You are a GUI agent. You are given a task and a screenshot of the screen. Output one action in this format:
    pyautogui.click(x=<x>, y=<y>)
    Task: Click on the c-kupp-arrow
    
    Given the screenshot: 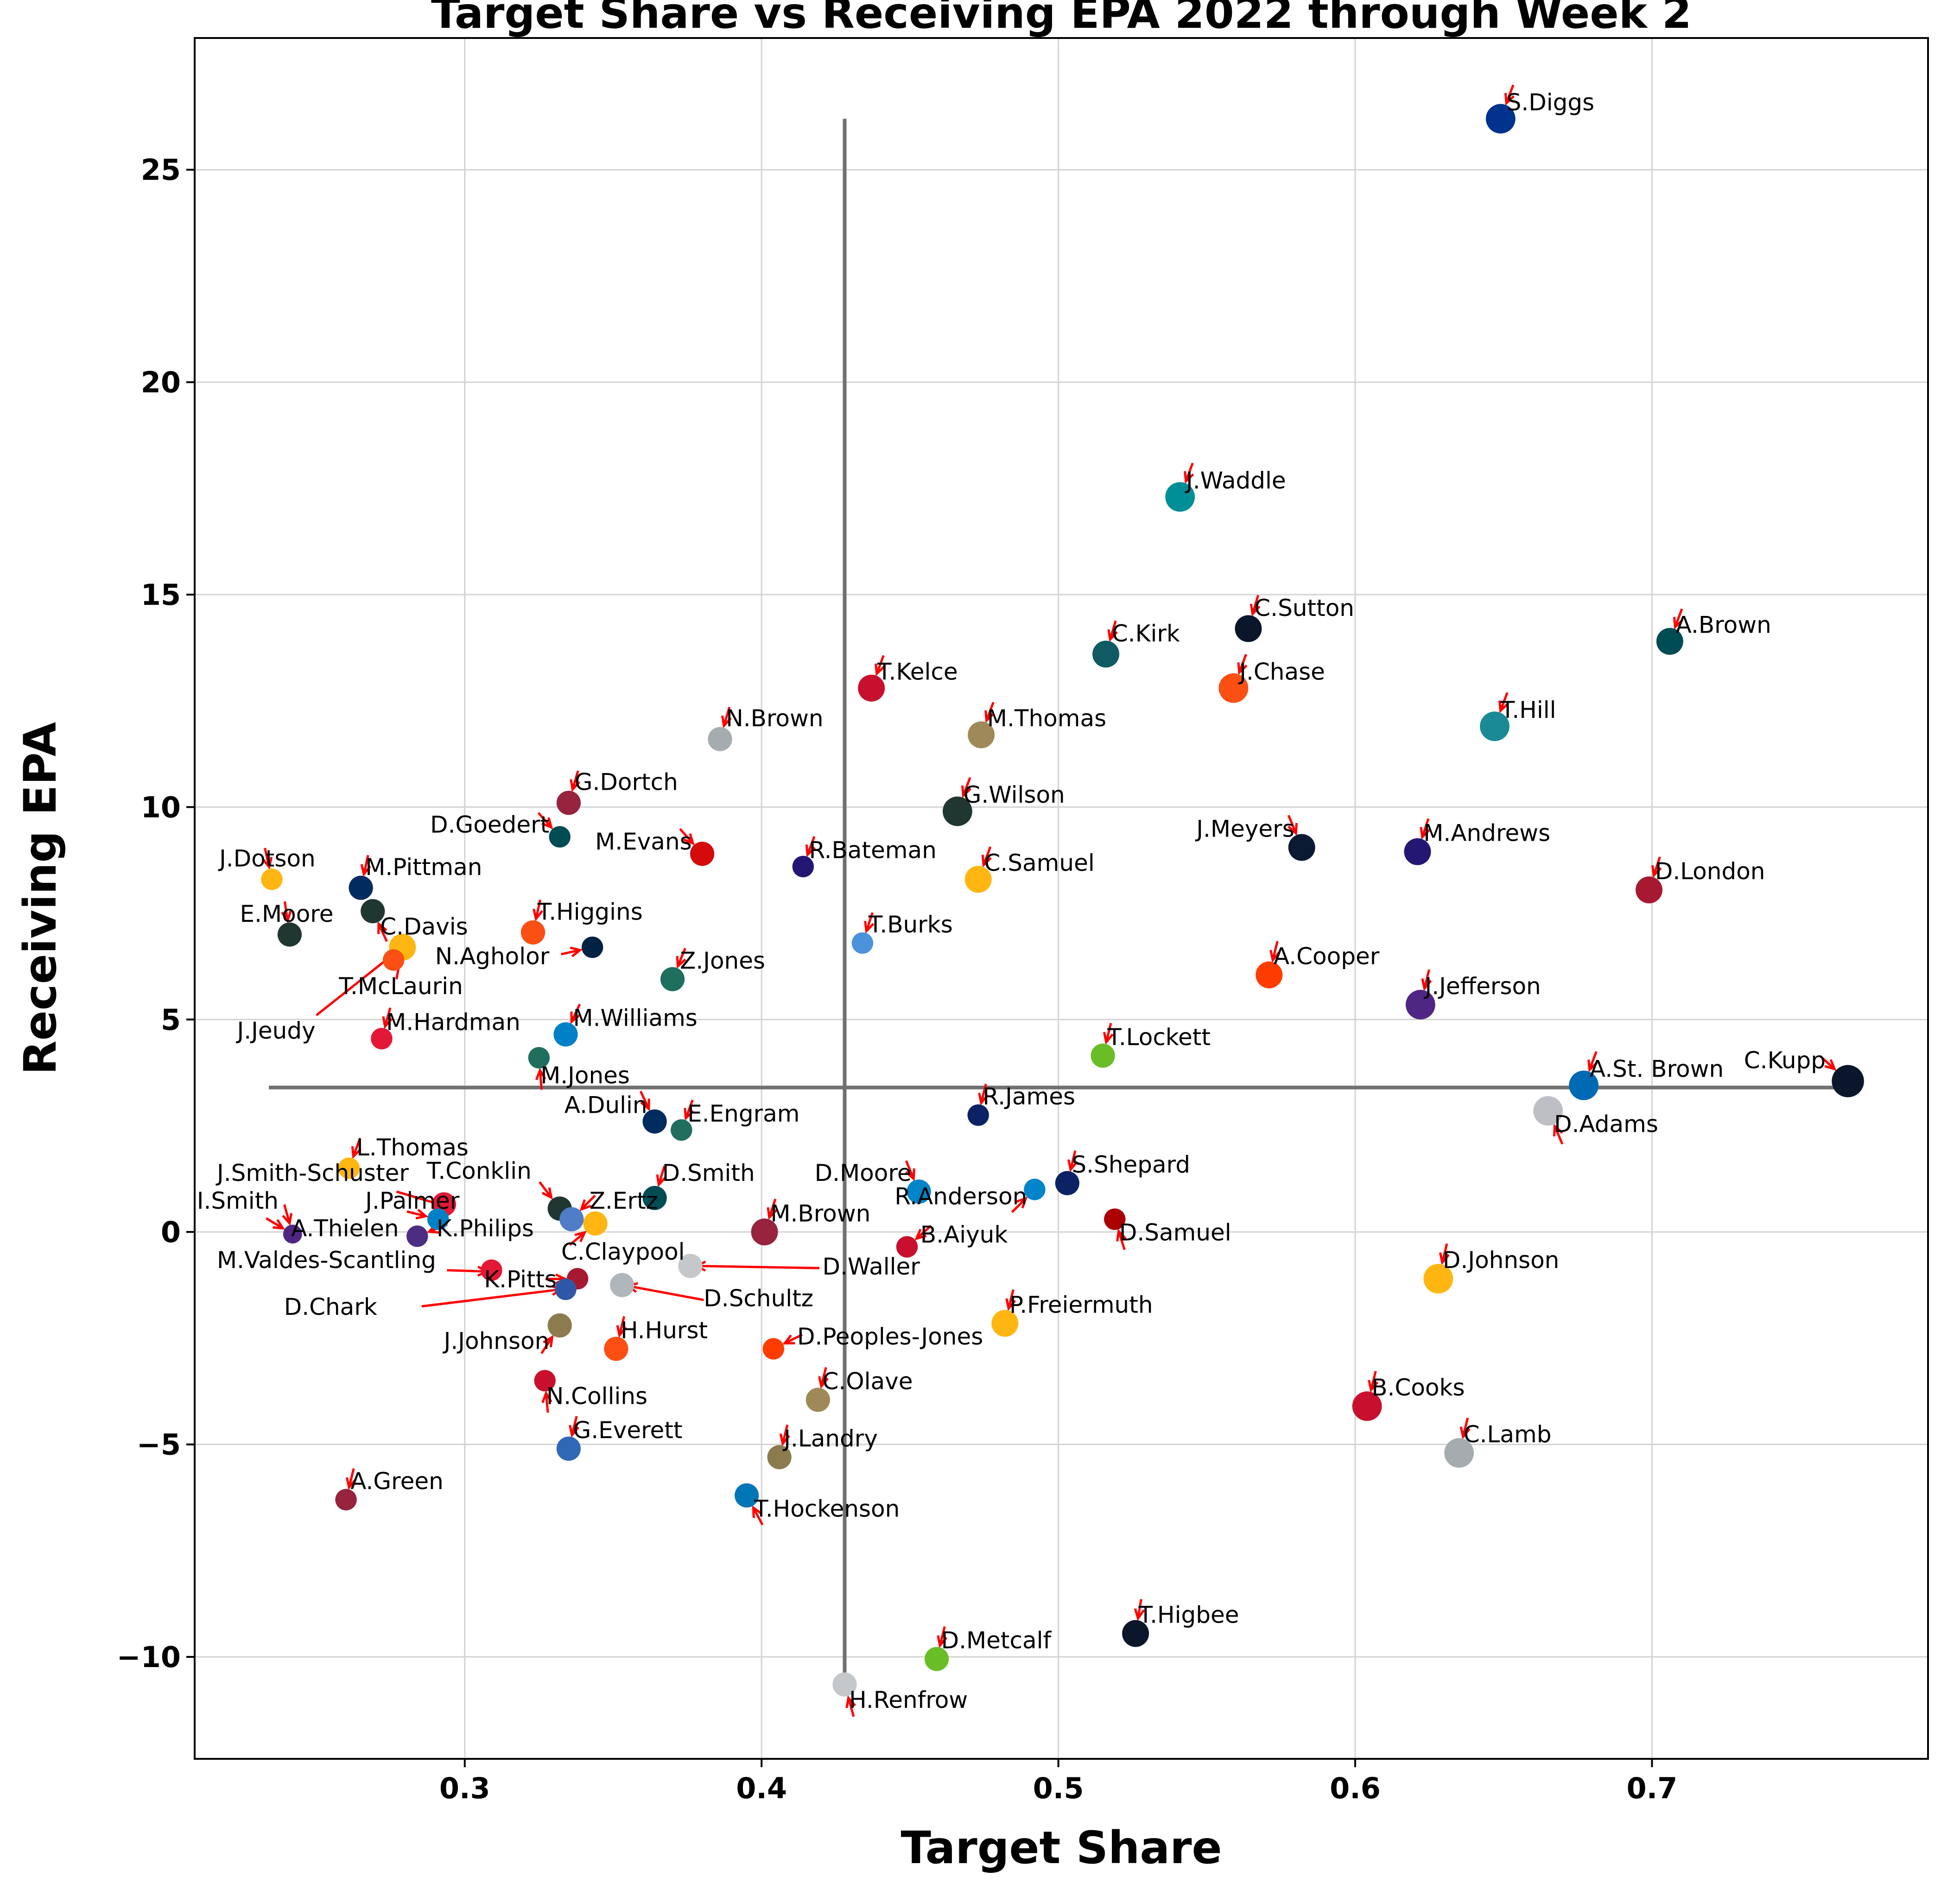 What is the action you would take?
    pyautogui.click(x=1827, y=1062)
    